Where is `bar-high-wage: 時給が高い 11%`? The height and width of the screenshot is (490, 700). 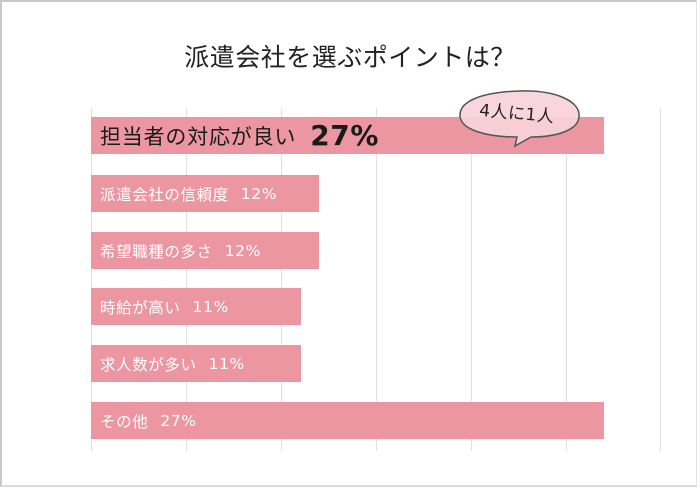
bar-high-wage: 時給が高い 11% is located at coordinates (196, 306).